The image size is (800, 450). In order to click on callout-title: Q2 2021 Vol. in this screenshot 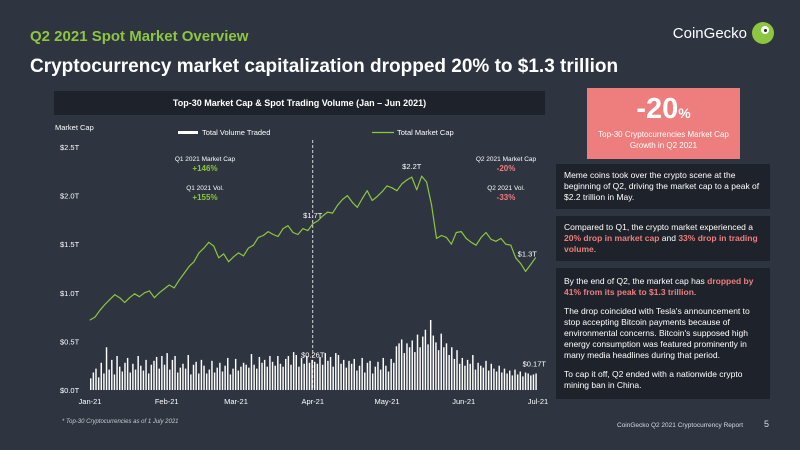, I will do `click(506, 188)`.